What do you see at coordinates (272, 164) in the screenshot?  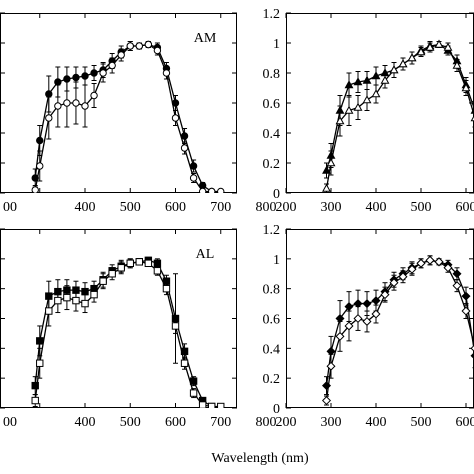 I see `y-tick-label: 0.2` at bounding box center [272, 164].